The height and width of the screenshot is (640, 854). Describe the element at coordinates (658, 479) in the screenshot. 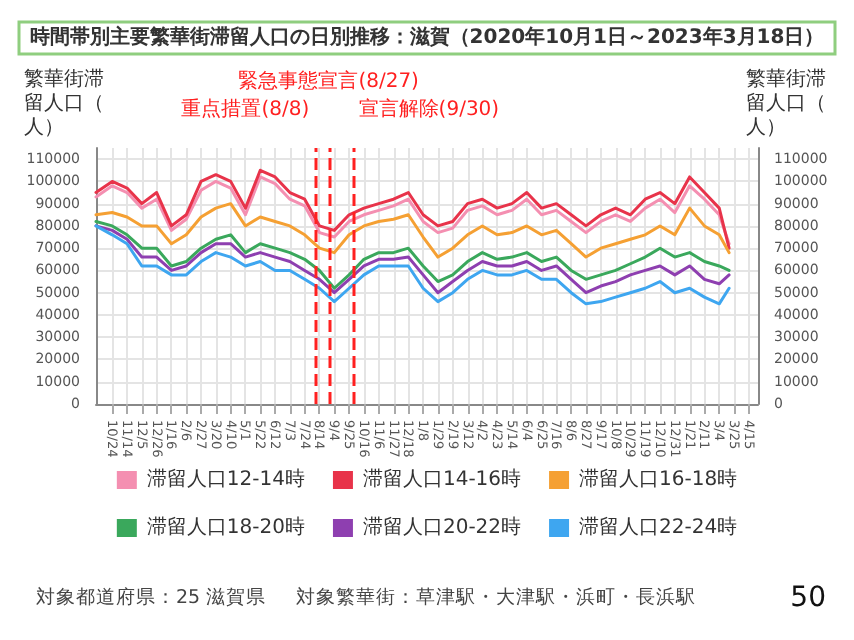

I see `legend-label: 滞留人口16-18時` at that location.